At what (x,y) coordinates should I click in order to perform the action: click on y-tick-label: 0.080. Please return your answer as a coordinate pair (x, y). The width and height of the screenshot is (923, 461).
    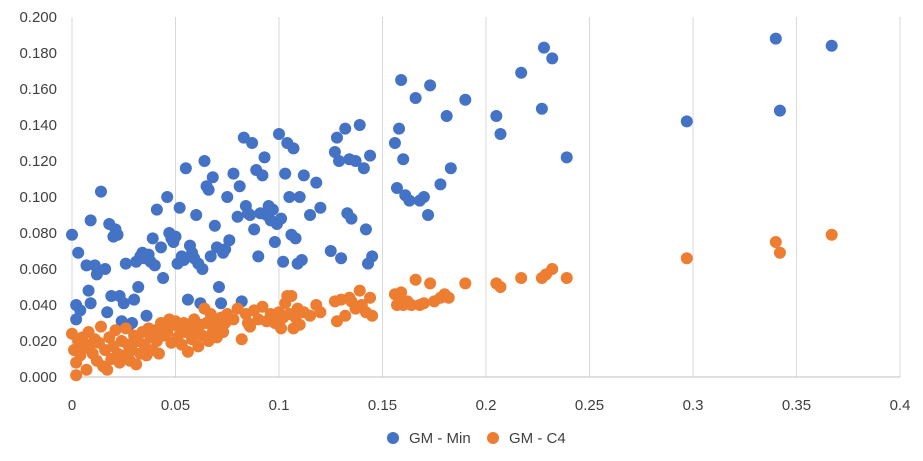
    Looking at the image, I should click on (38, 233).